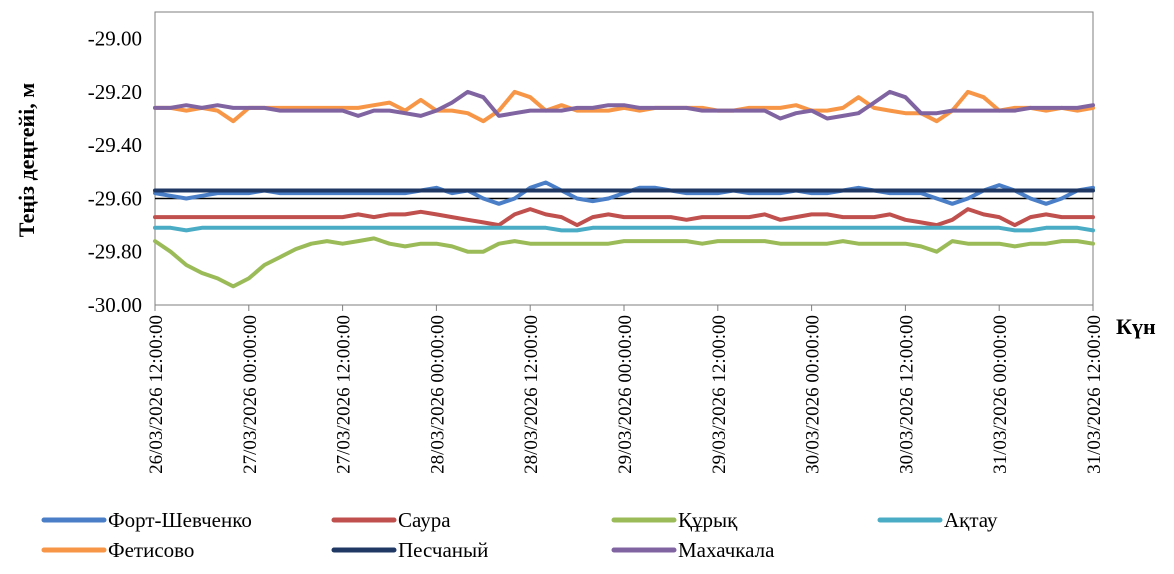  I want to click on y-tick-label: -29.60, so click(115, 198).